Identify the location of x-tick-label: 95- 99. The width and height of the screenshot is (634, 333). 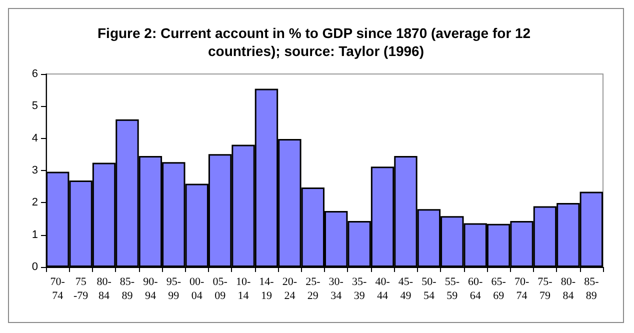
(174, 289).